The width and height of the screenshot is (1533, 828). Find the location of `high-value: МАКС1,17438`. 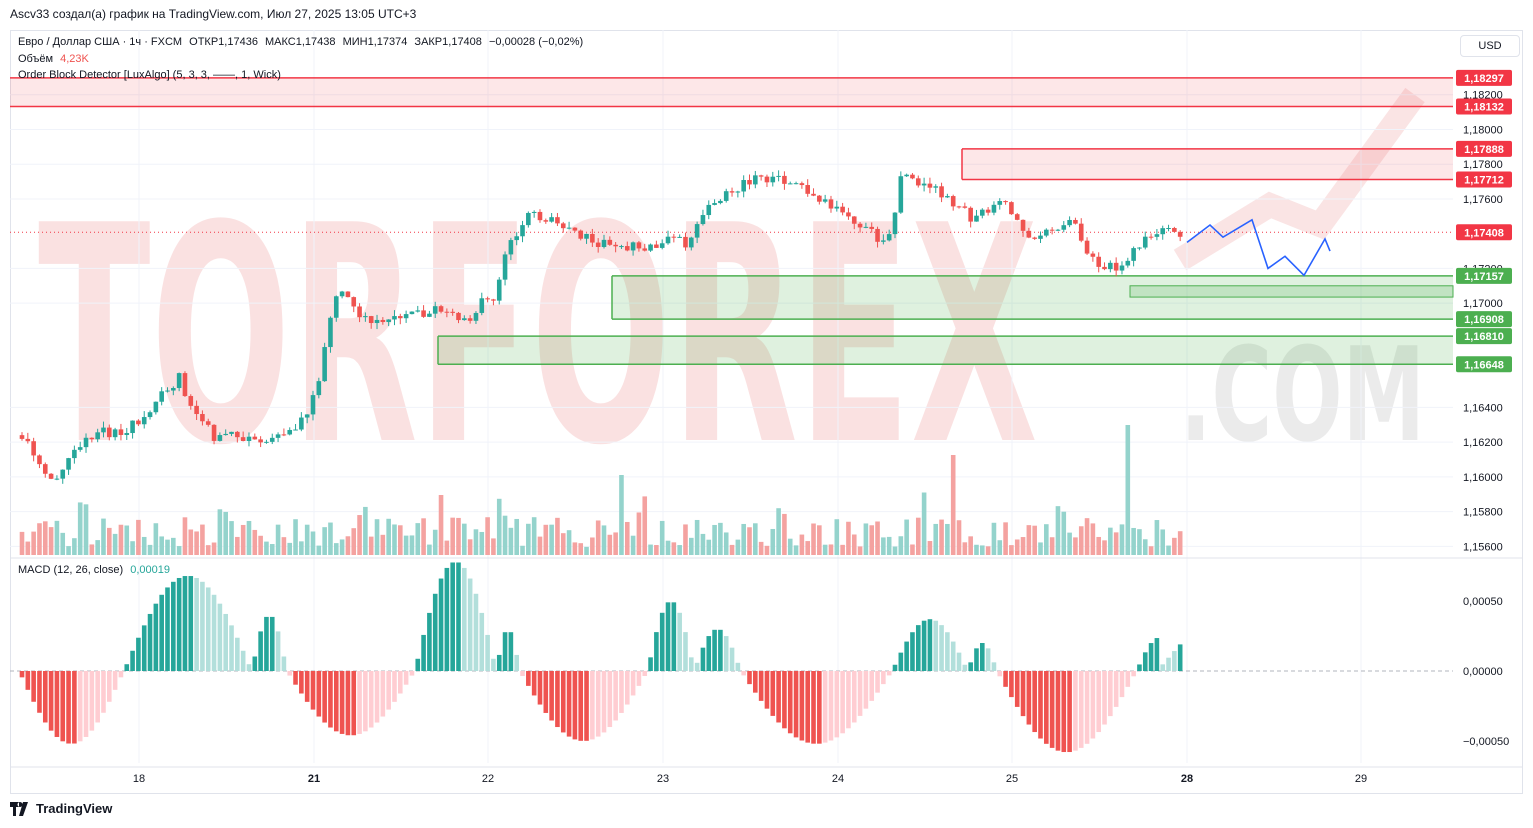

high-value: МАКС1,17438 is located at coordinates (300, 42).